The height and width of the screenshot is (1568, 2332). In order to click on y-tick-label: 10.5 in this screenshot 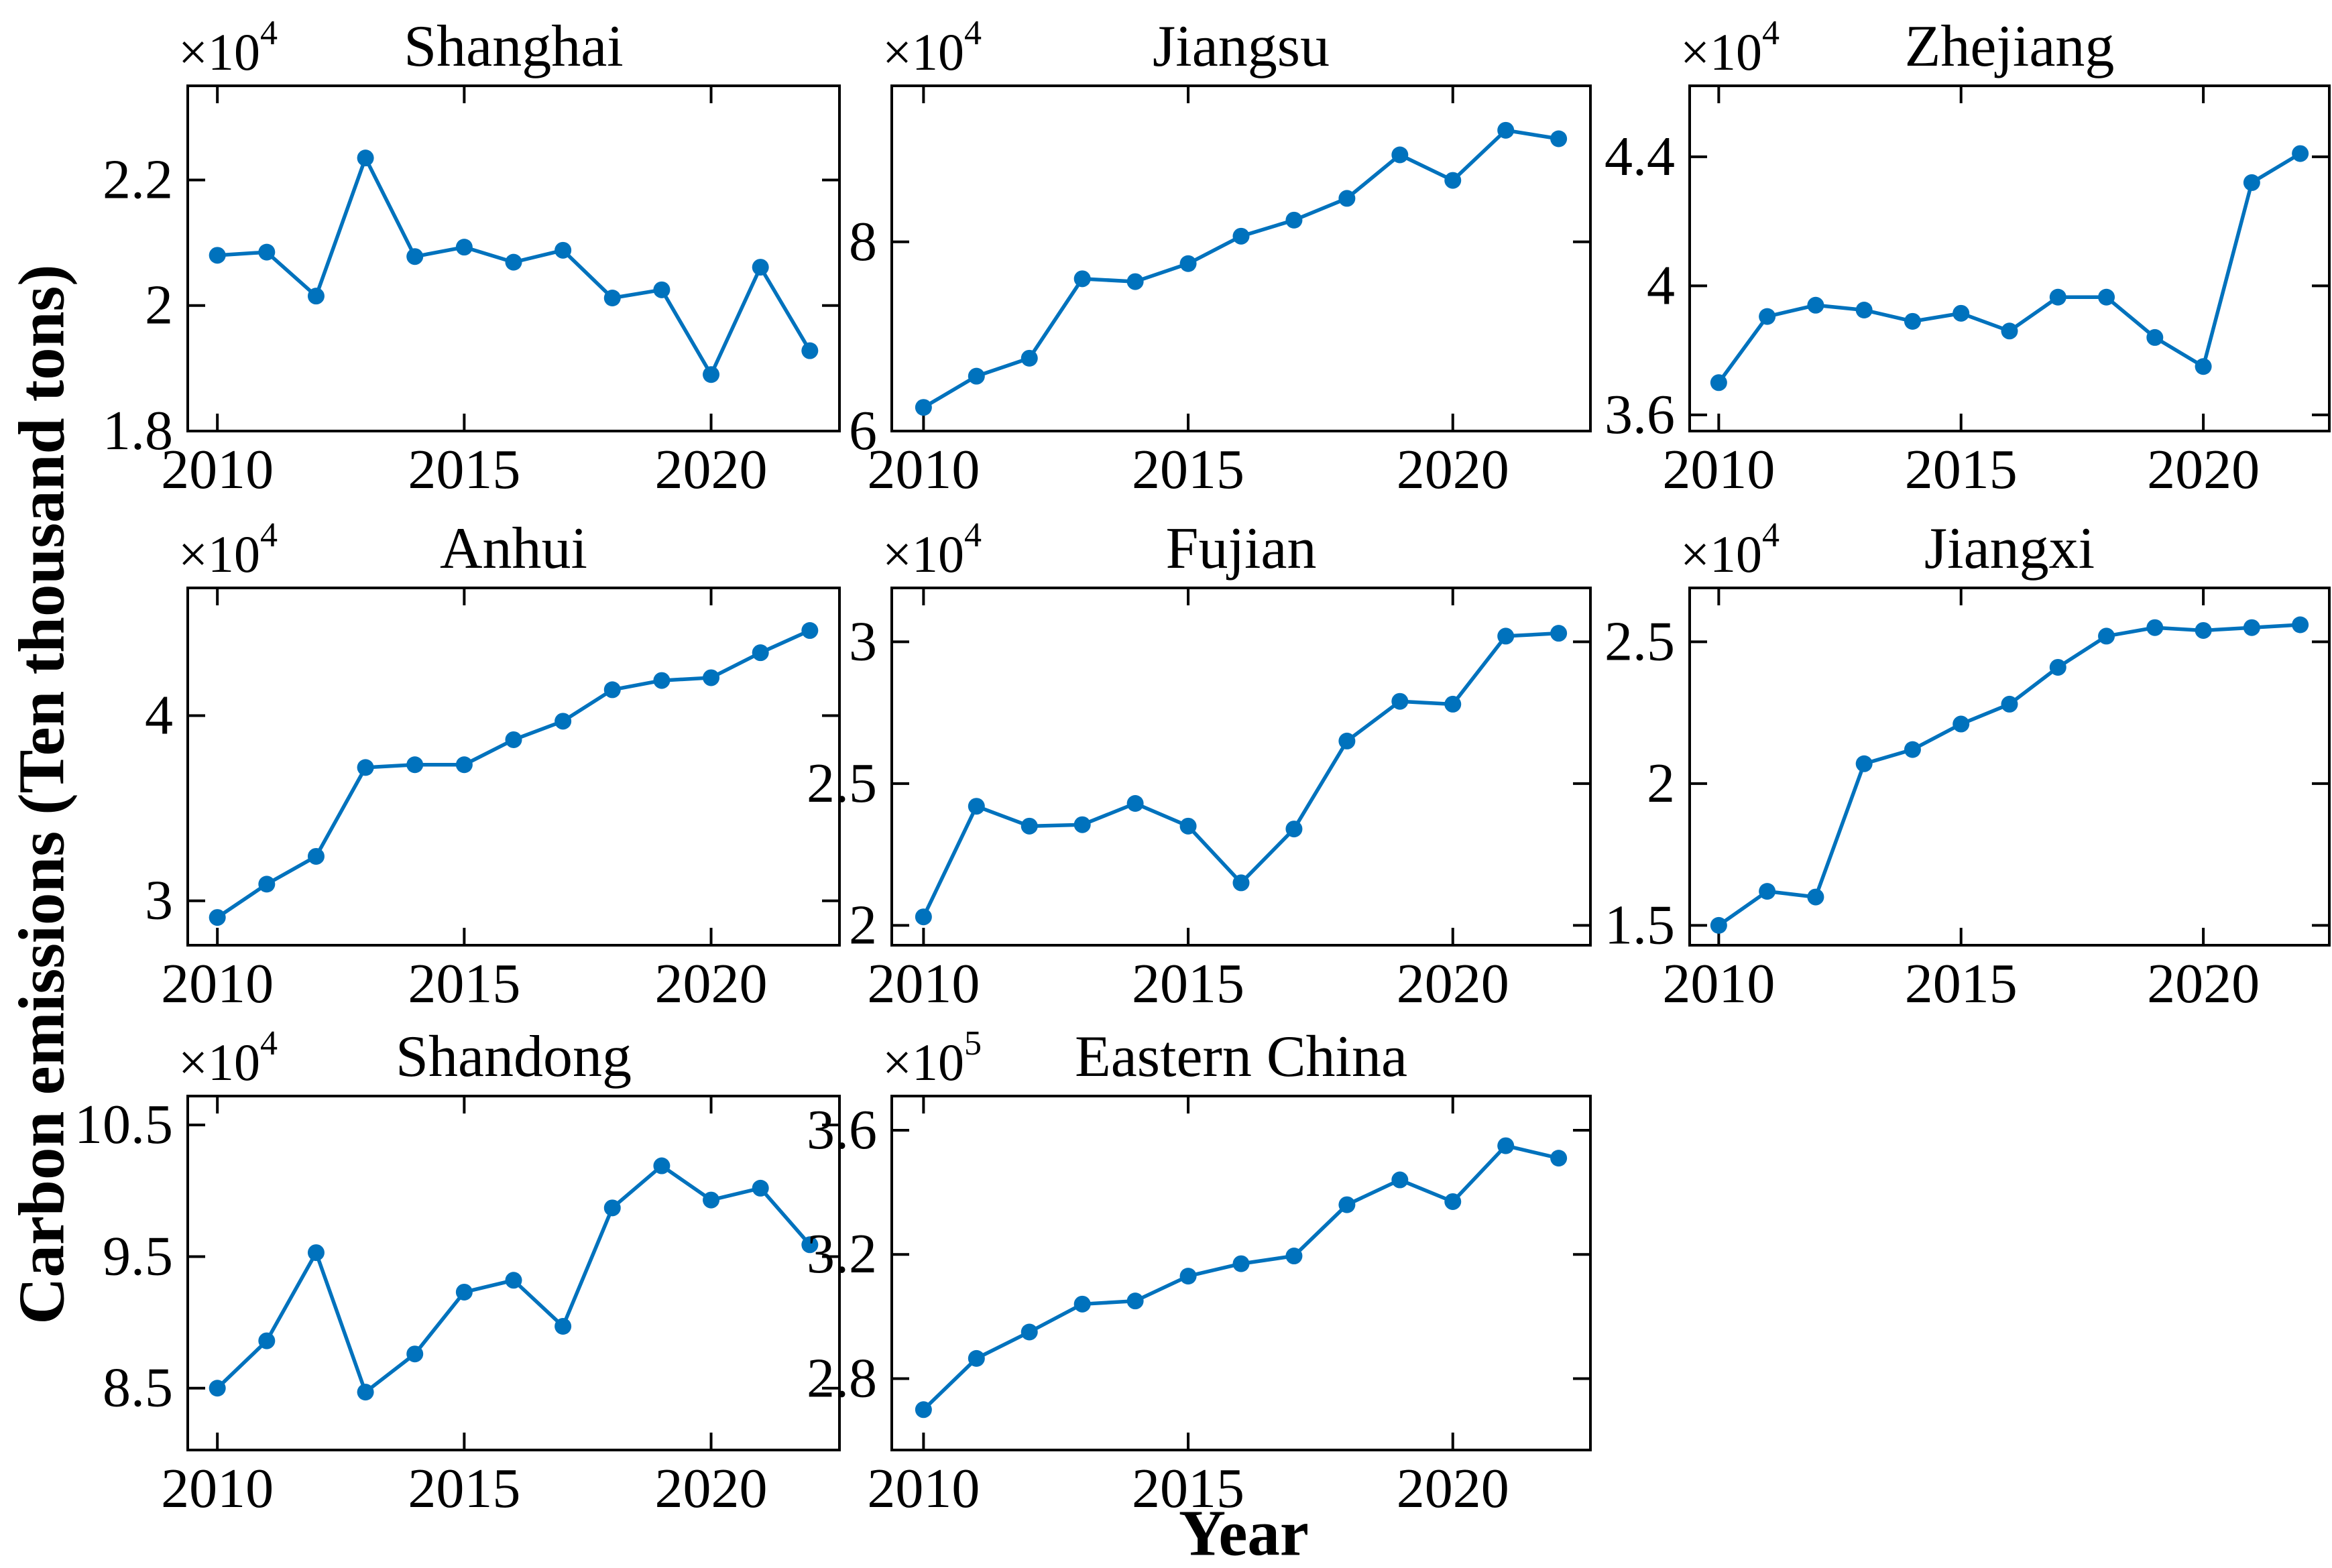, I will do `click(123, 1124)`.